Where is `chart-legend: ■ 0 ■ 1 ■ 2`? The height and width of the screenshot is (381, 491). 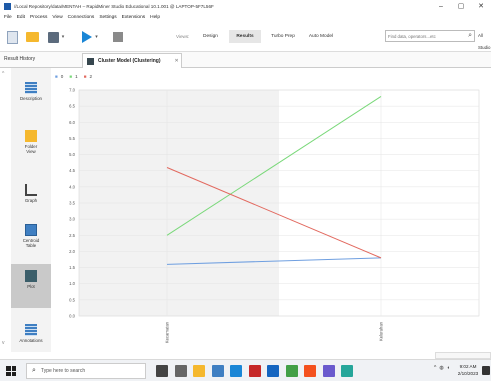 chart-legend: ■ 0 ■ 1 ■ 2 is located at coordinates (76, 76).